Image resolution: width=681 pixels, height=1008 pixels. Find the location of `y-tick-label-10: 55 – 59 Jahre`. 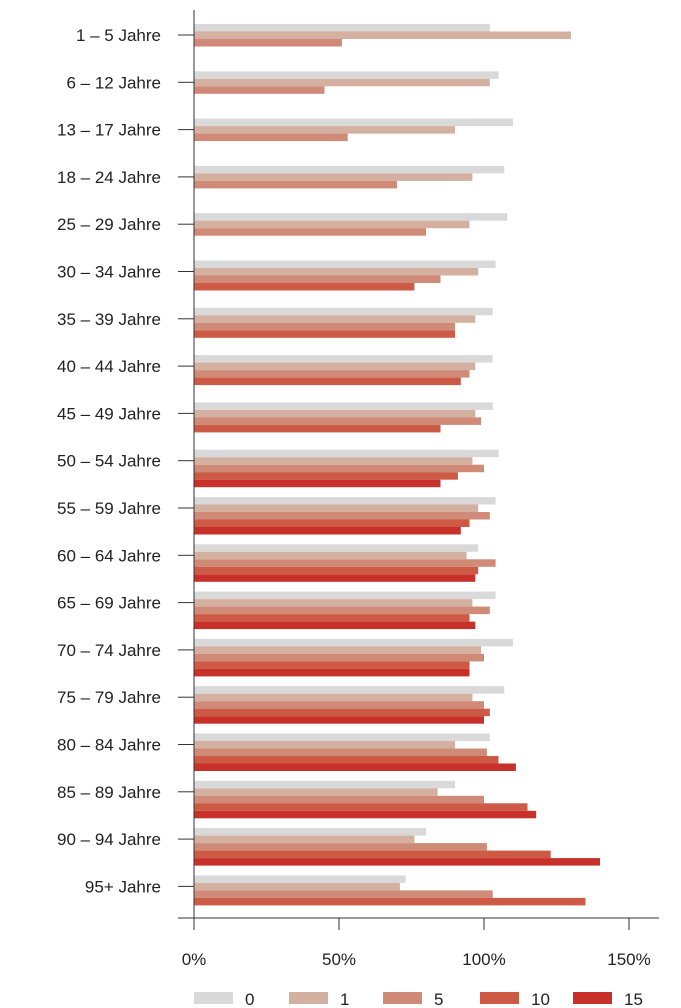

y-tick-label-10: 55 – 59 Jahre is located at coordinates (109, 508).